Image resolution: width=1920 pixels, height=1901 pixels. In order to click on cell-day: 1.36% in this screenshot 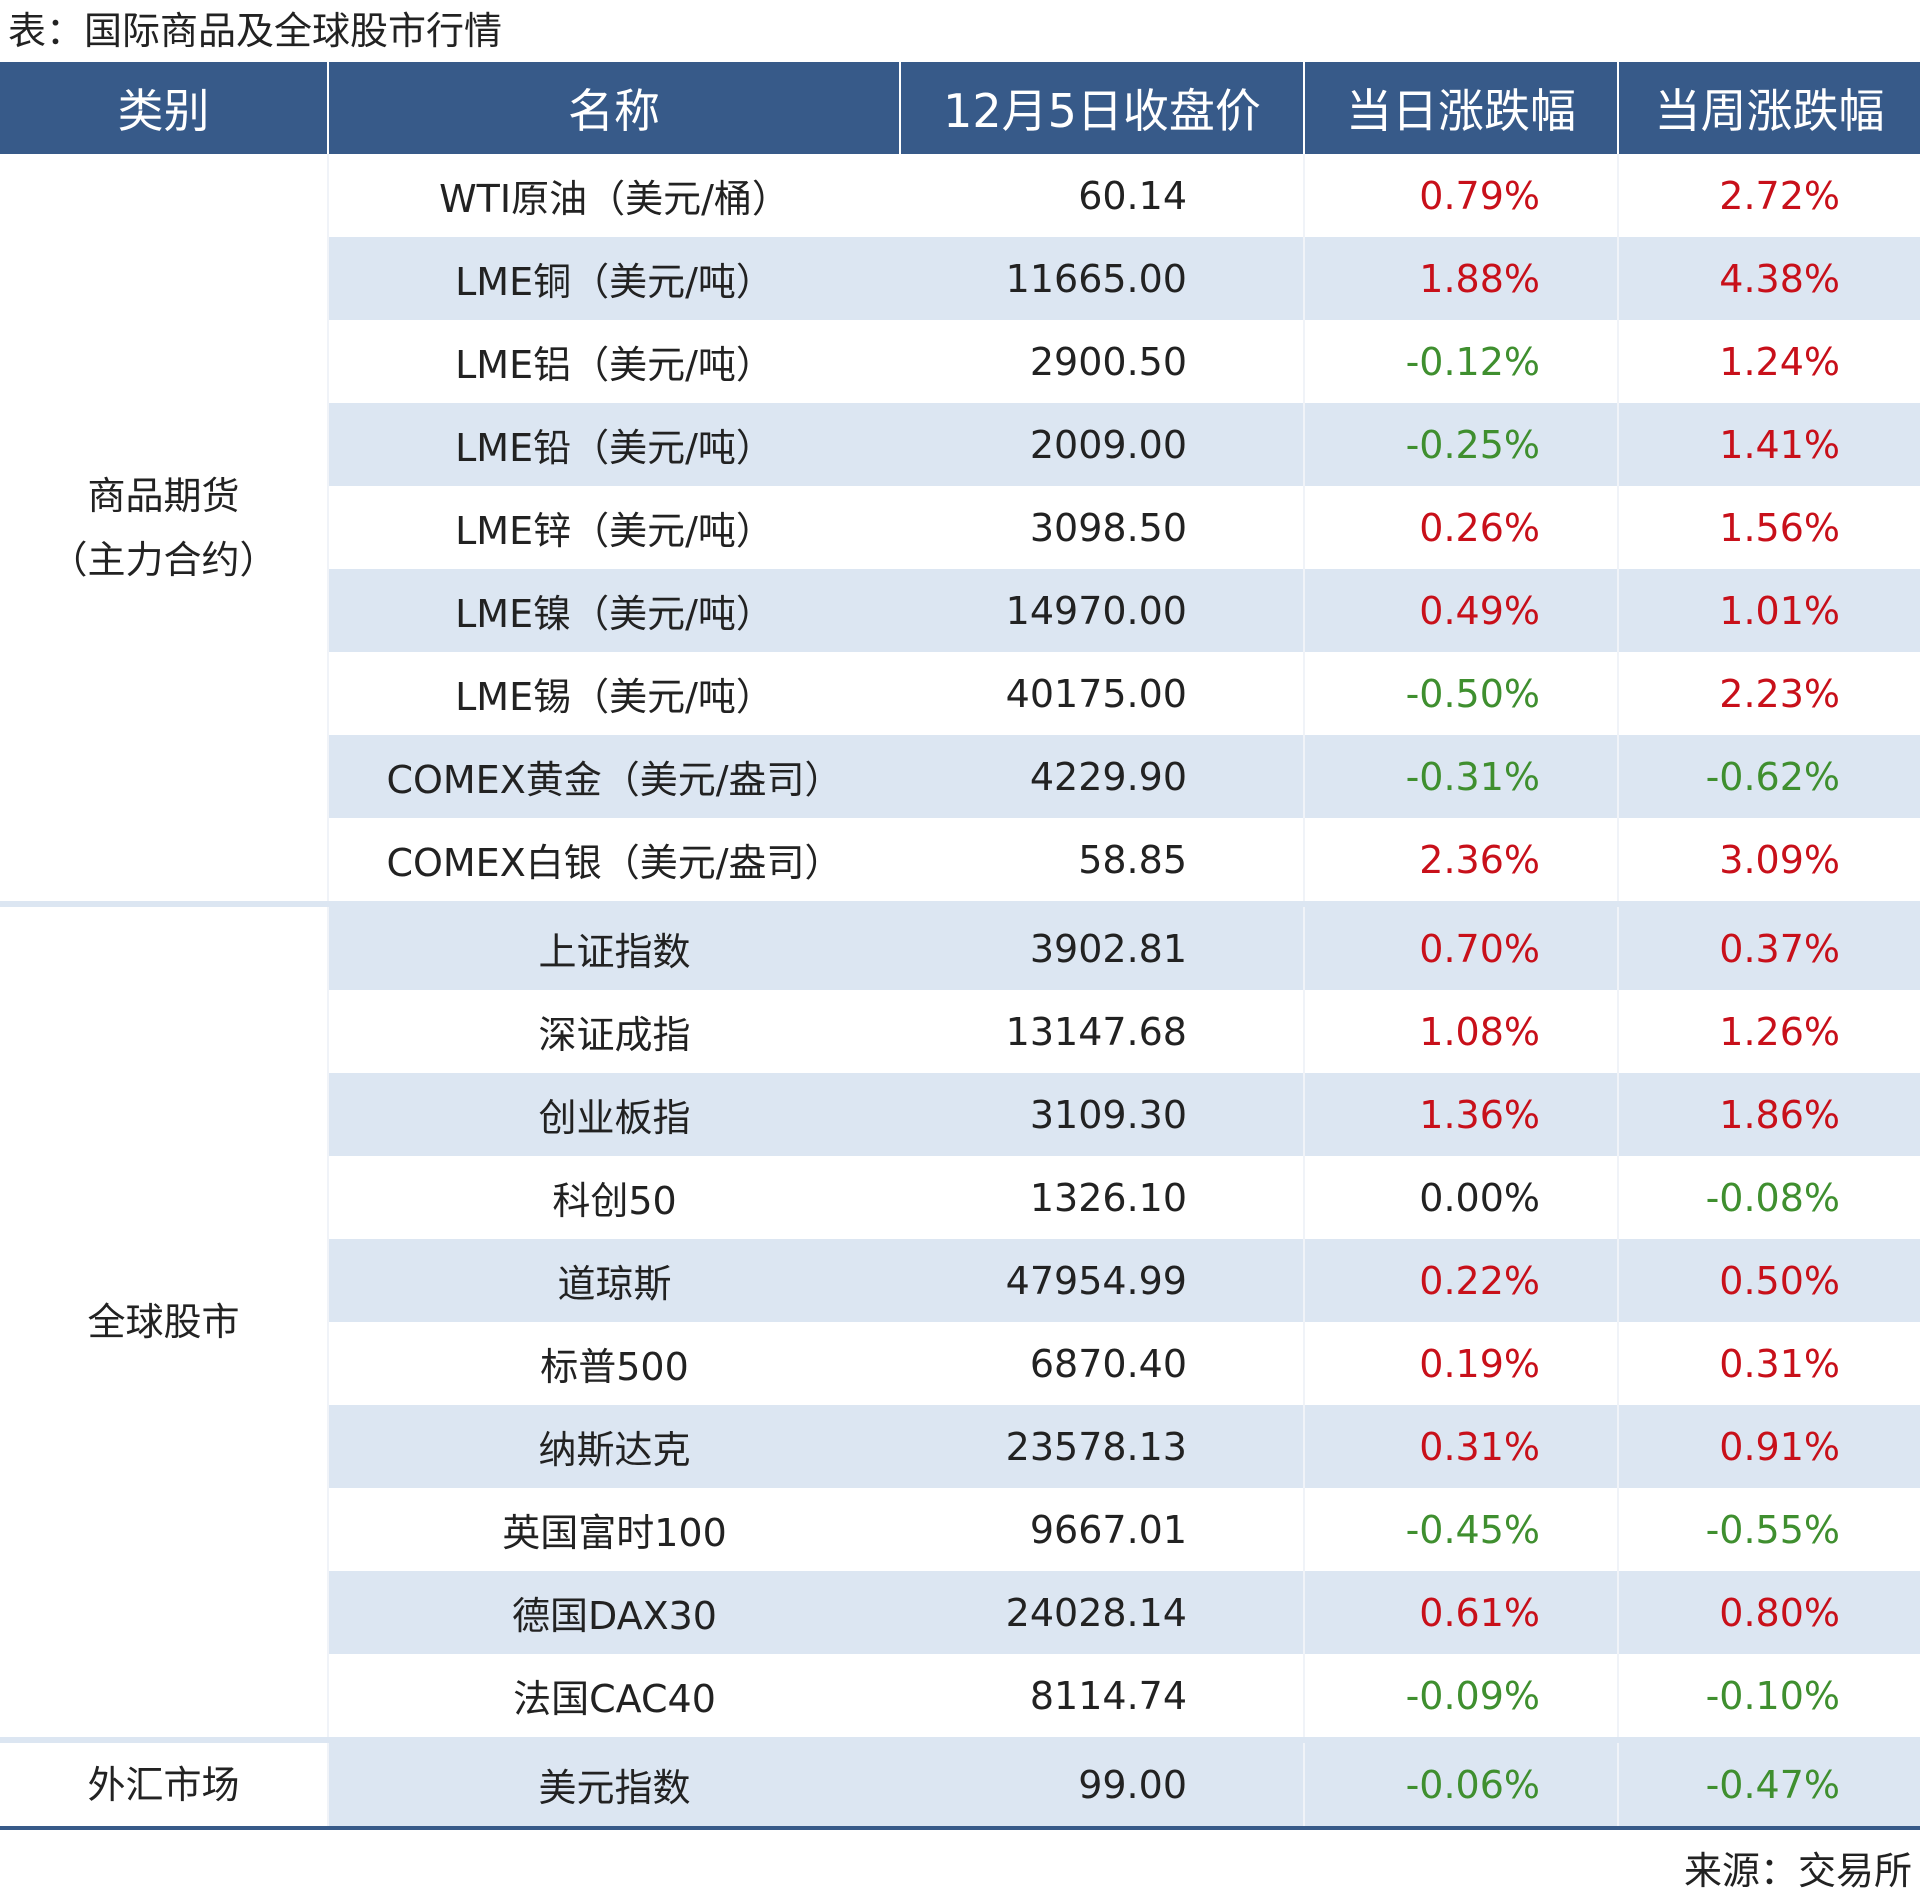, I will do `click(1460, 1114)`.